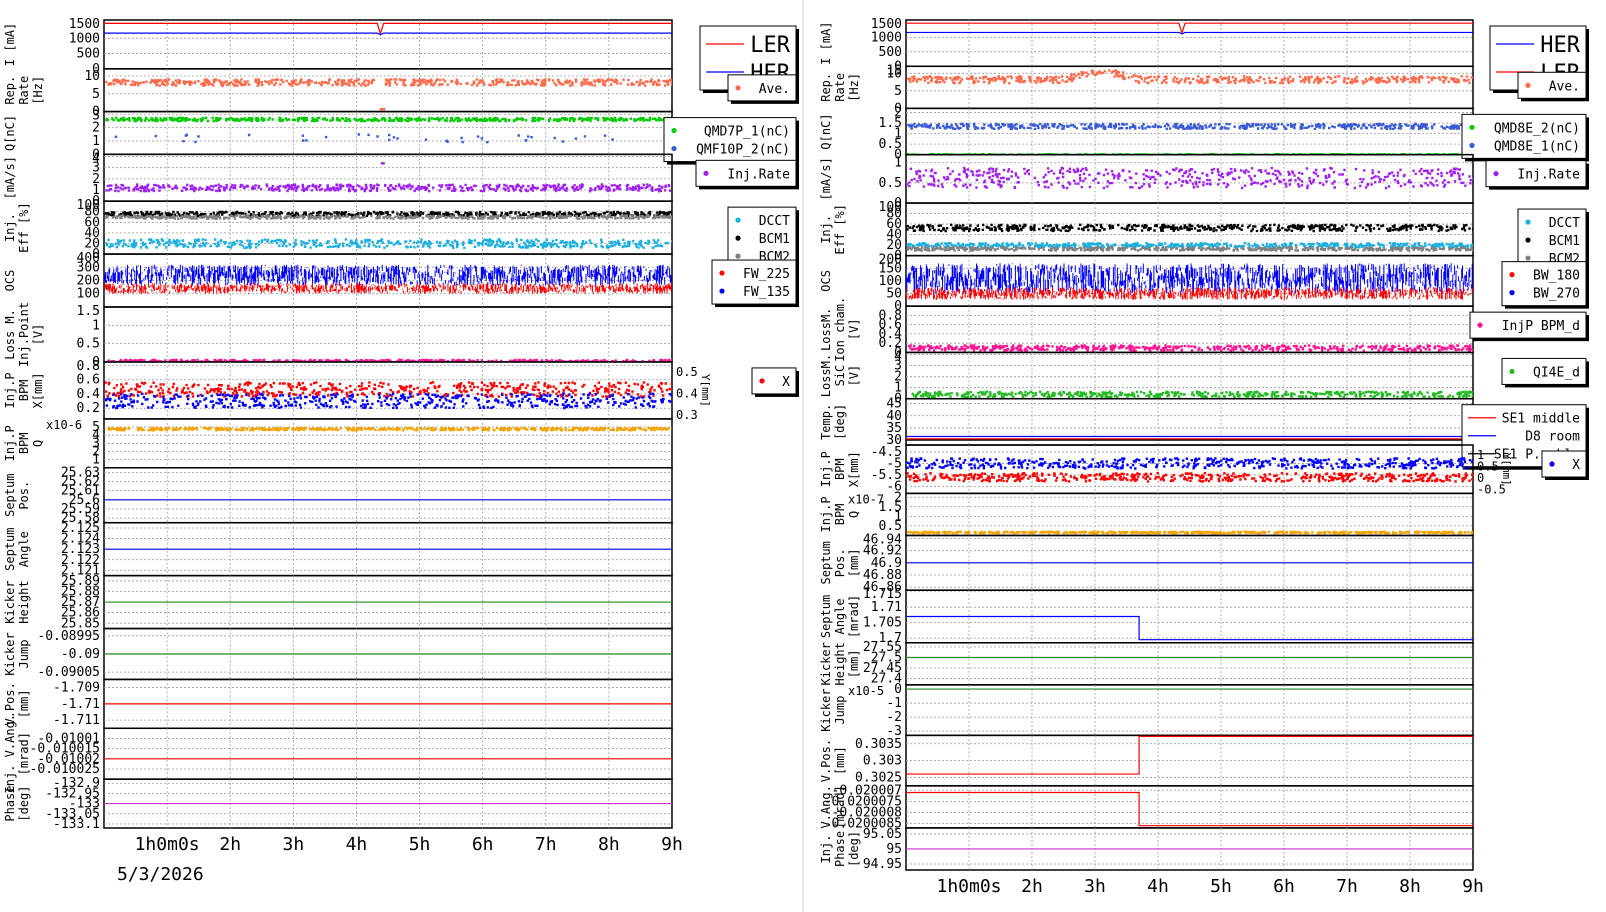 Image resolution: width=1606 pixels, height=912 pixels. What do you see at coordinates (1032, 886) in the screenshot?
I see `x-tick-label: 2h` at bounding box center [1032, 886].